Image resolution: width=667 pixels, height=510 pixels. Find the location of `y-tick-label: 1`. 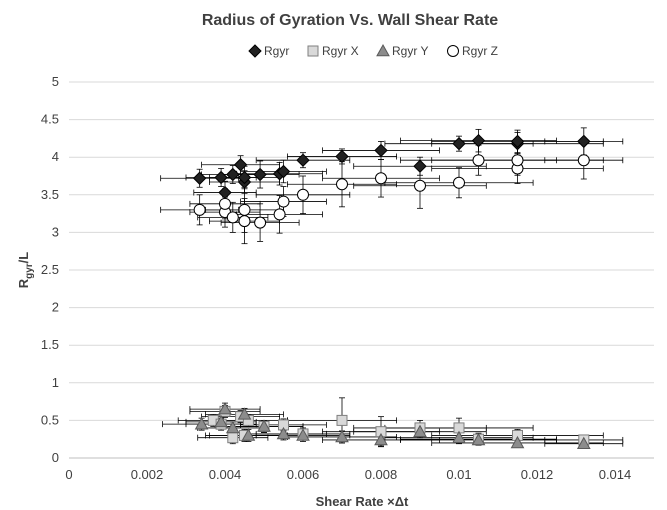

y-tick-label: 1 is located at coordinates (55, 382).